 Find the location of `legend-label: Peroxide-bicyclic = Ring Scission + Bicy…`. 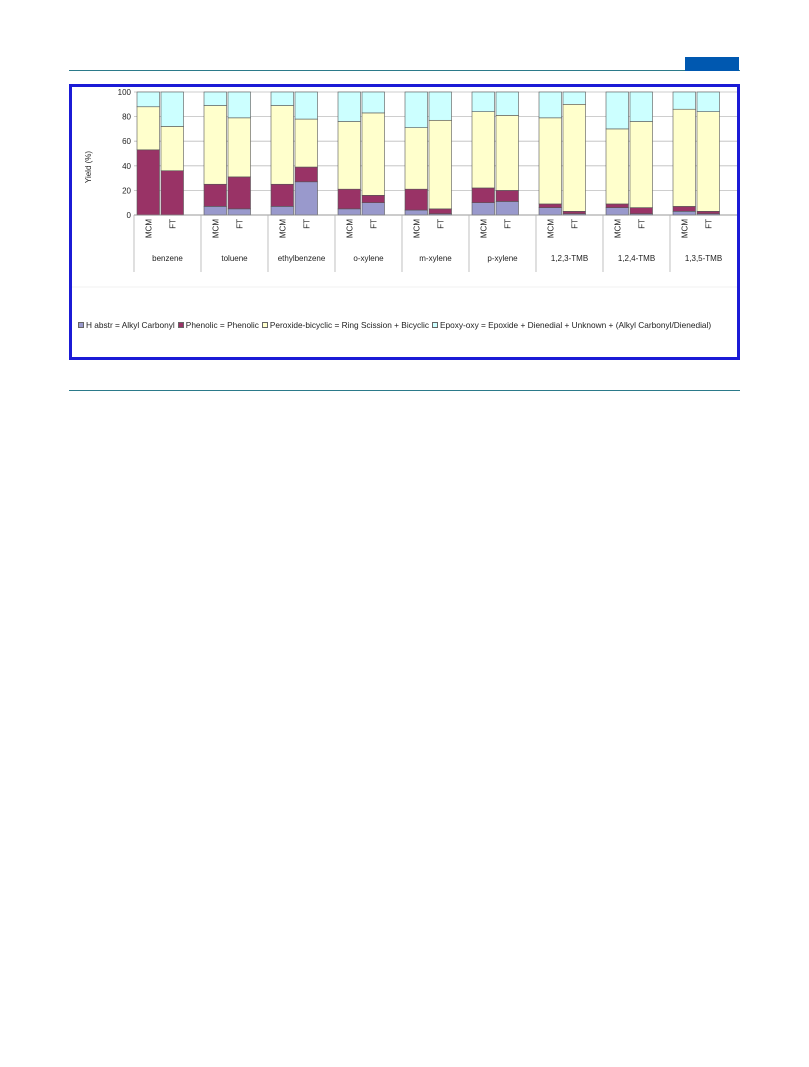

legend-label: Peroxide-bicyclic = Ring Scission + Bicy… is located at coordinates (349, 325).